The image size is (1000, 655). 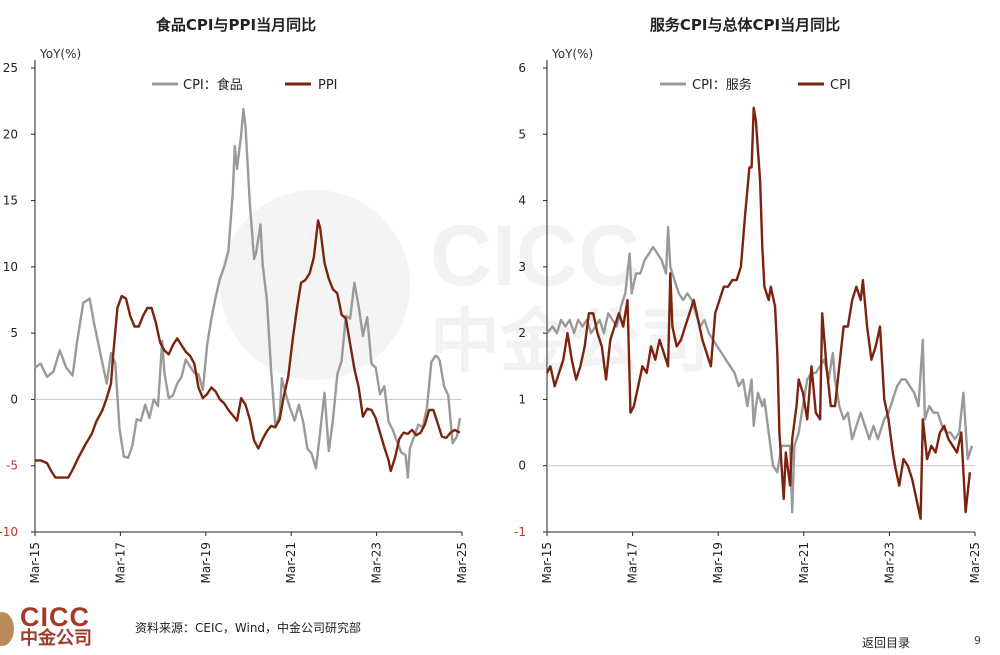 I want to click on y-tick-label: 6, so click(x=522, y=68).